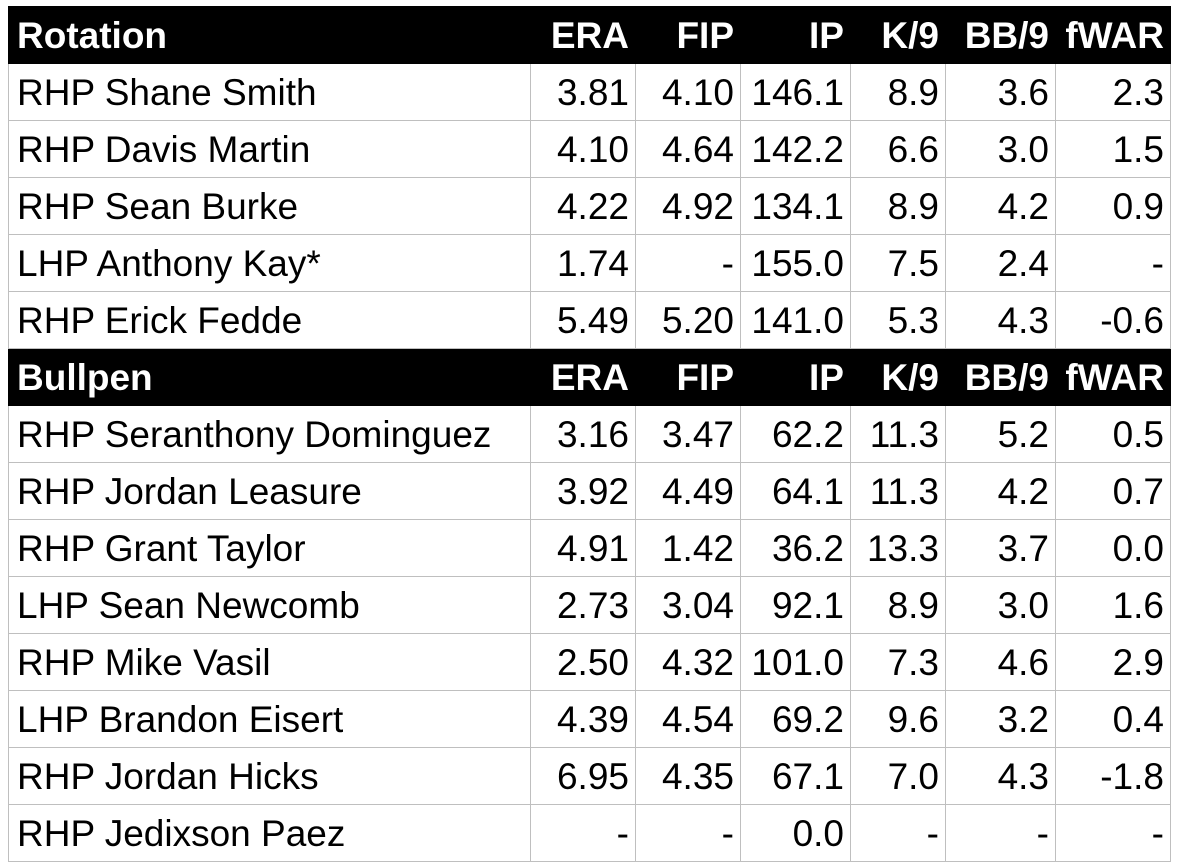  Describe the element at coordinates (269, 206) in the screenshot. I see `pitcher-name-cell: RHP Sean Burke` at that location.